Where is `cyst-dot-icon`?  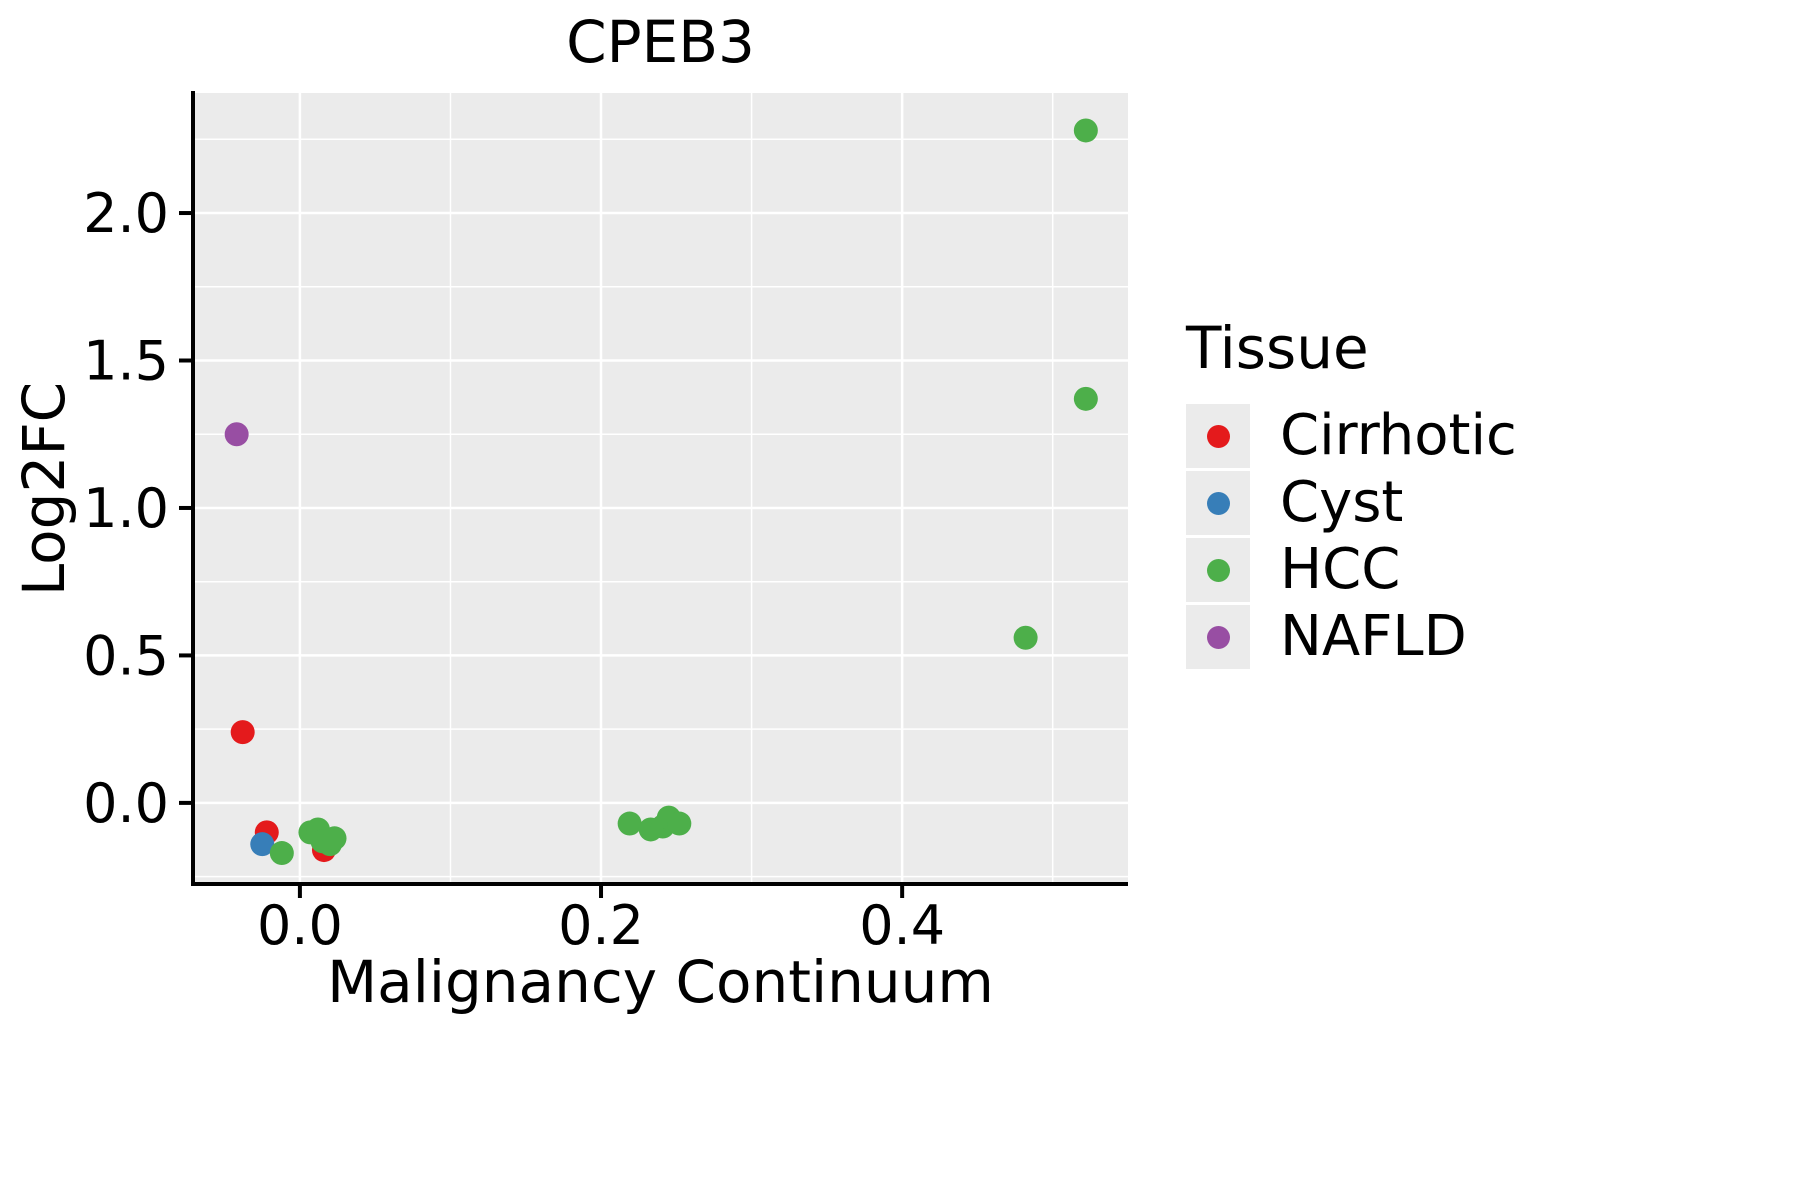 cyst-dot-icon is located at coordinates (1218, 503).